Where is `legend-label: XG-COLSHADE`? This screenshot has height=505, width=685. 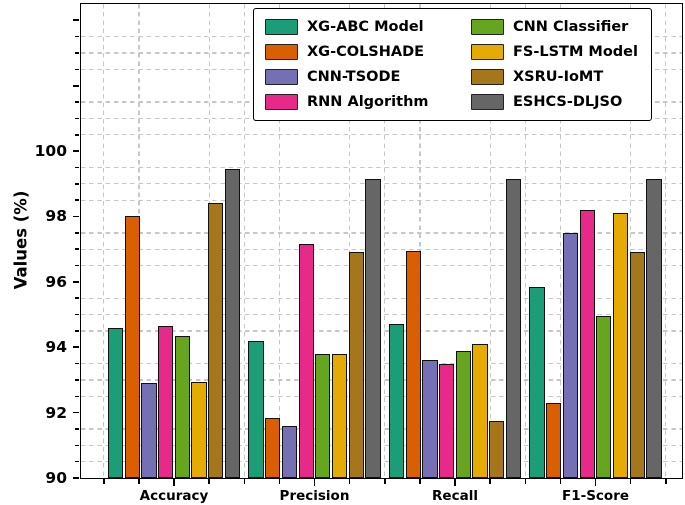
legend-label: XG-COLSHADE is located at coordinates (366, 52).